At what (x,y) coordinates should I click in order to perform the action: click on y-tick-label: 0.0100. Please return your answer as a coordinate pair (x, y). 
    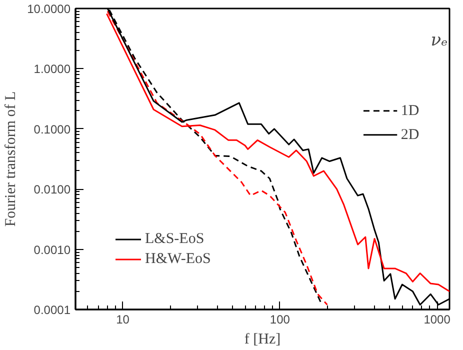
    Looking at the image, I should click on (52, 189).